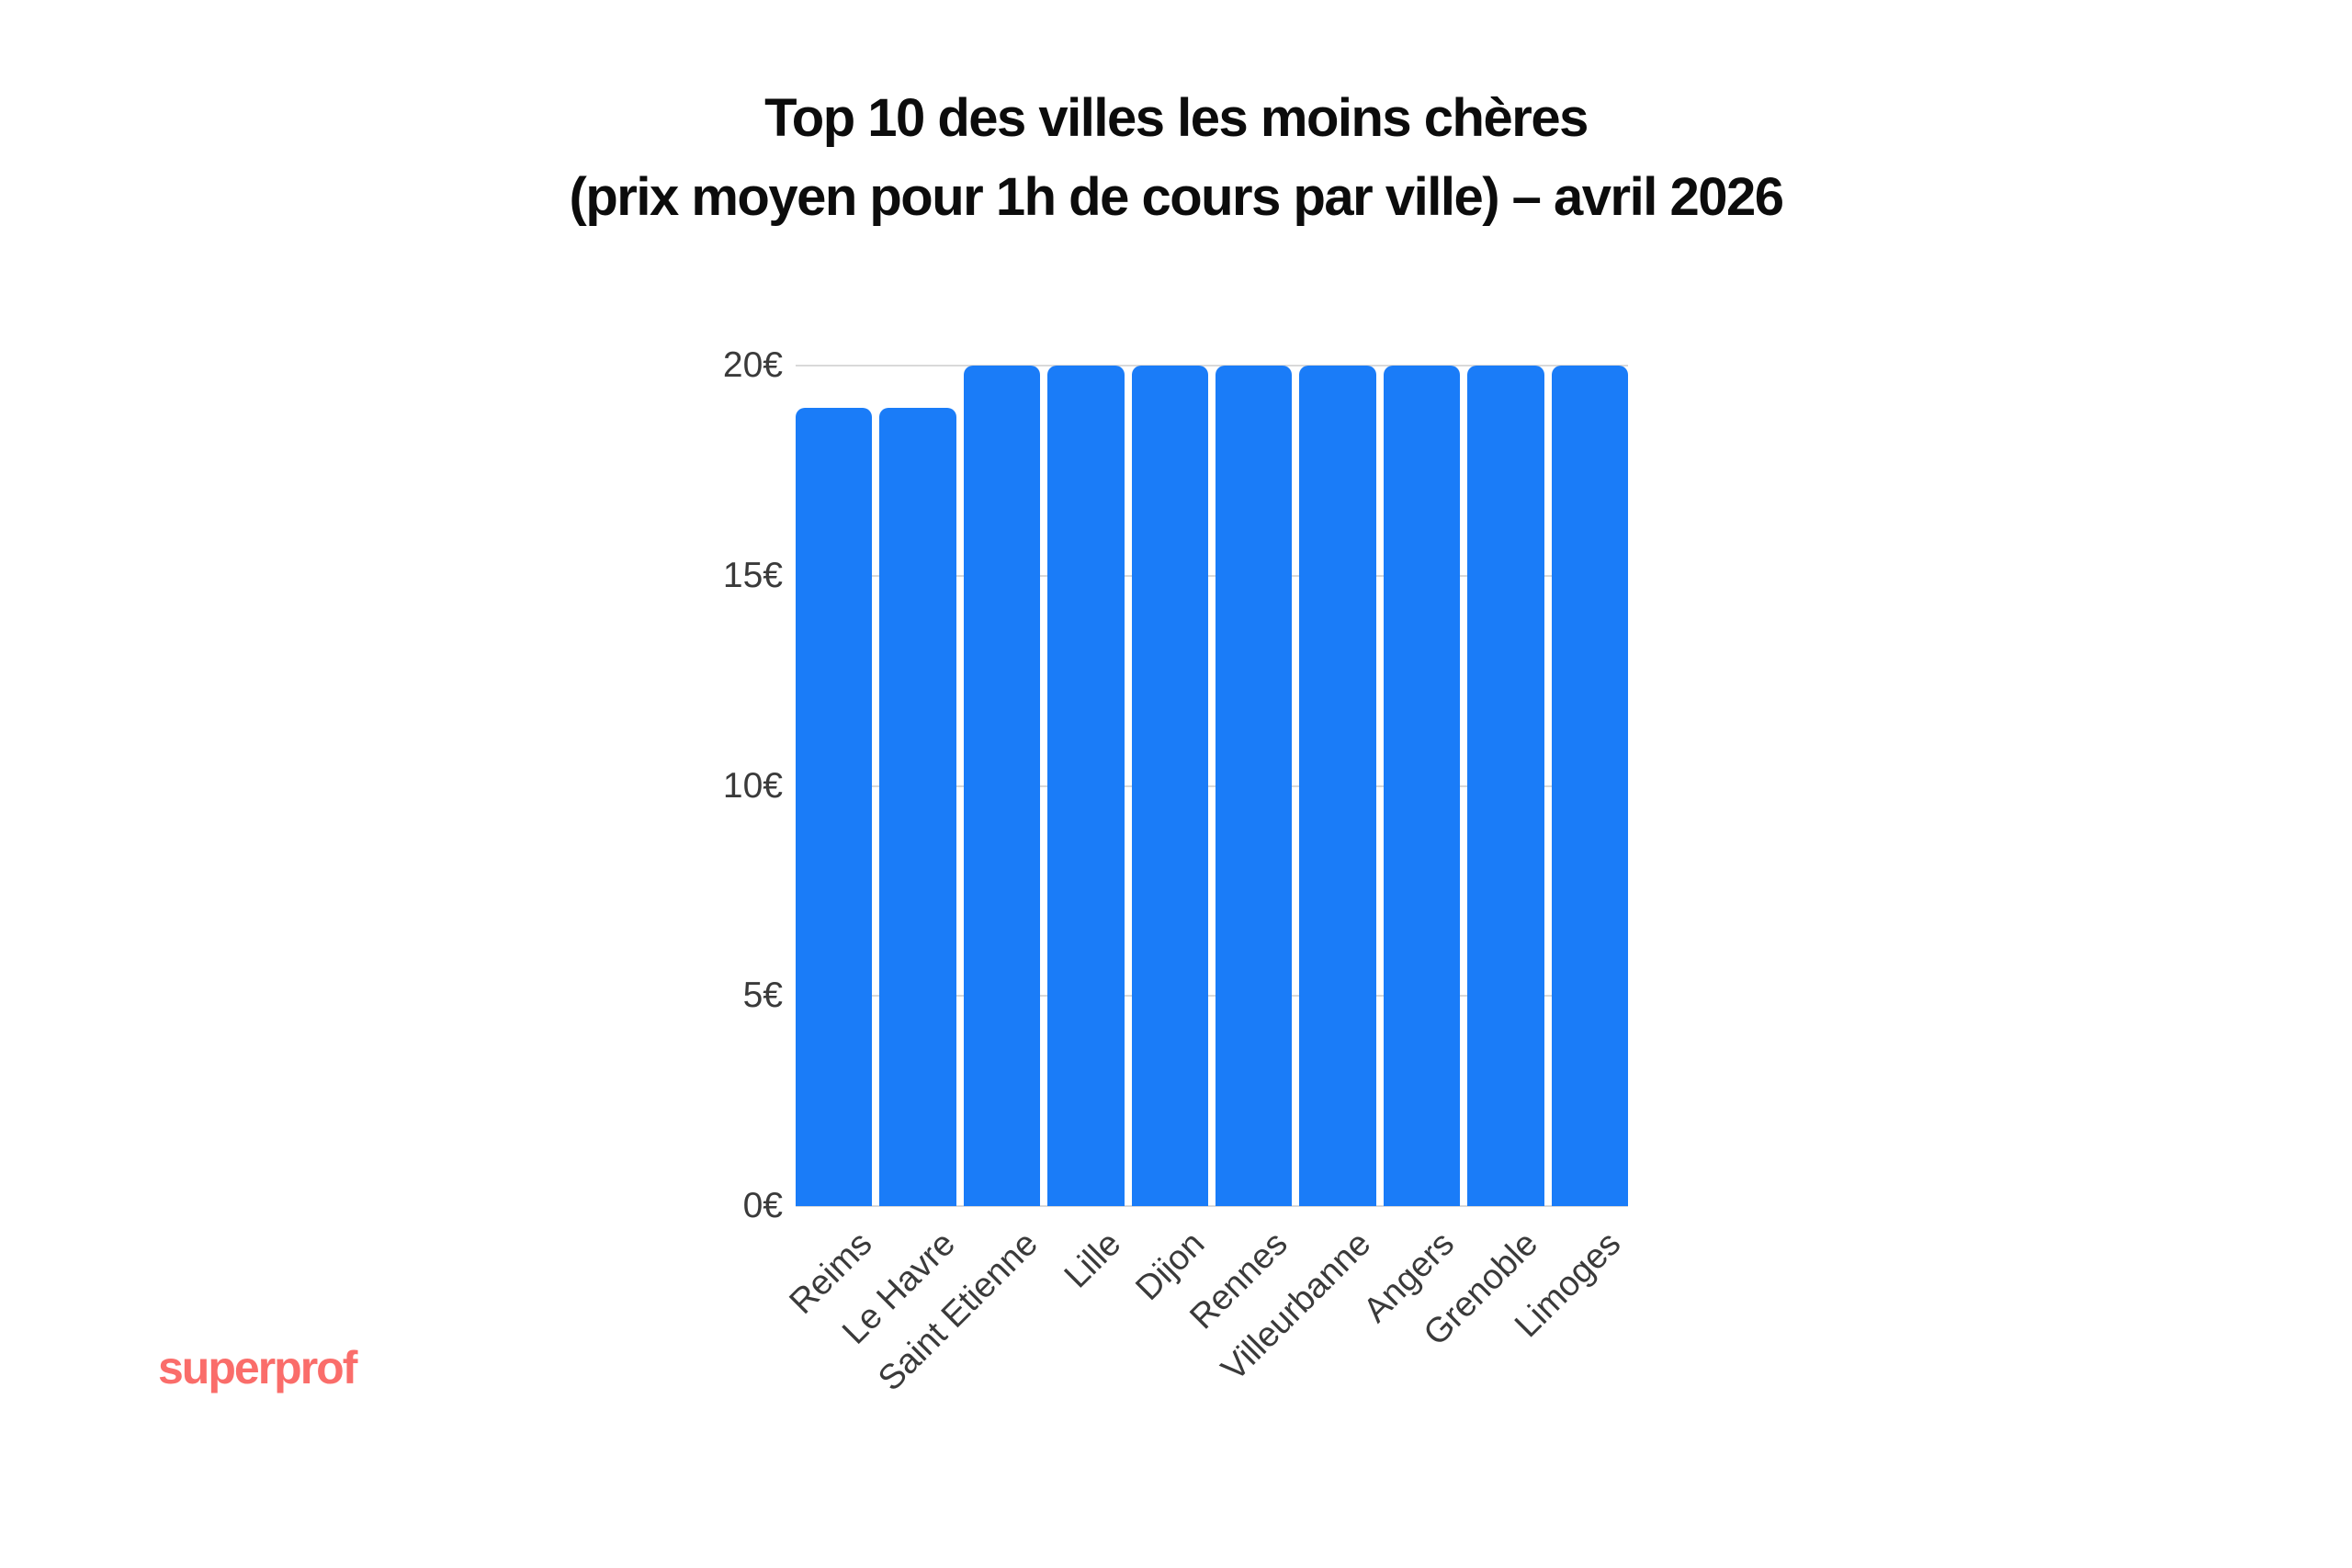 This screenshot has width=2352, height=1568. Describe the element at coordinates (834, 806) in the screenshot. I see `bar-reims` at that location.